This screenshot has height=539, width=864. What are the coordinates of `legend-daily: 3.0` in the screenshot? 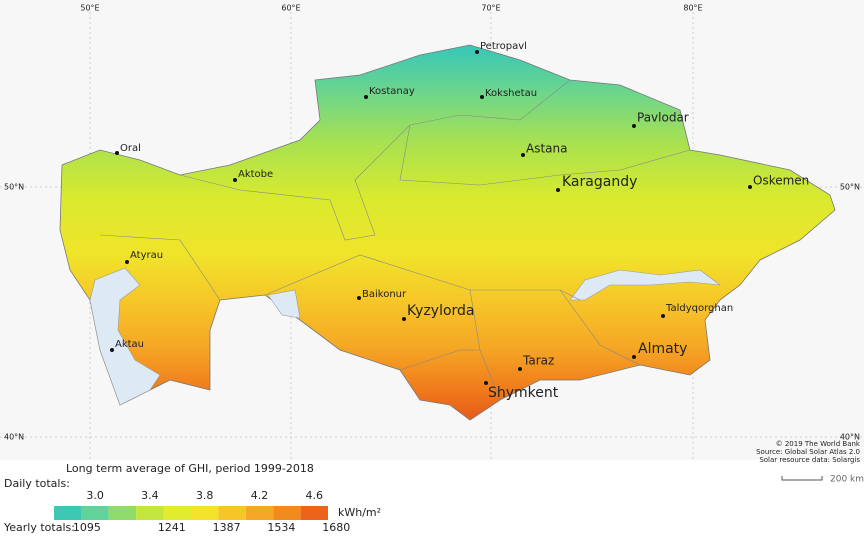 It's located at (95, 495).